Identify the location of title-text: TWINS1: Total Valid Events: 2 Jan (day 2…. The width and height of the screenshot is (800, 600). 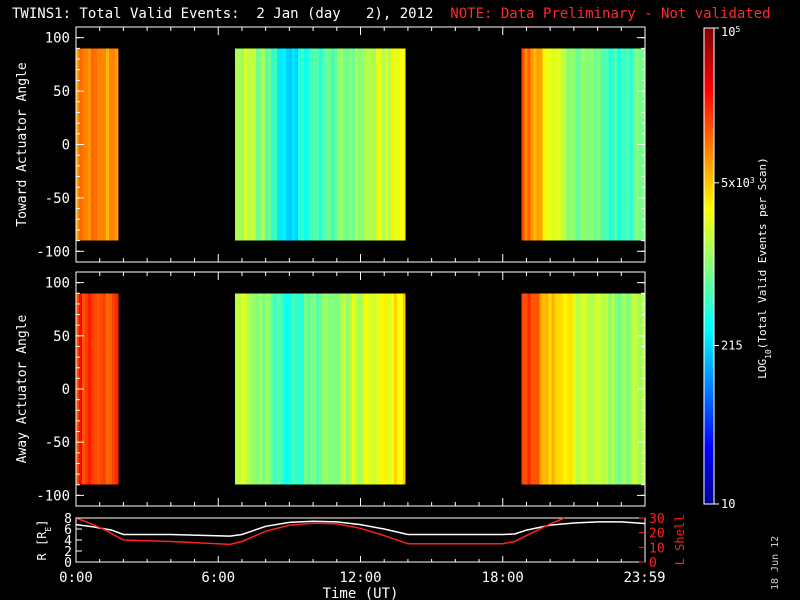
(223, 14).